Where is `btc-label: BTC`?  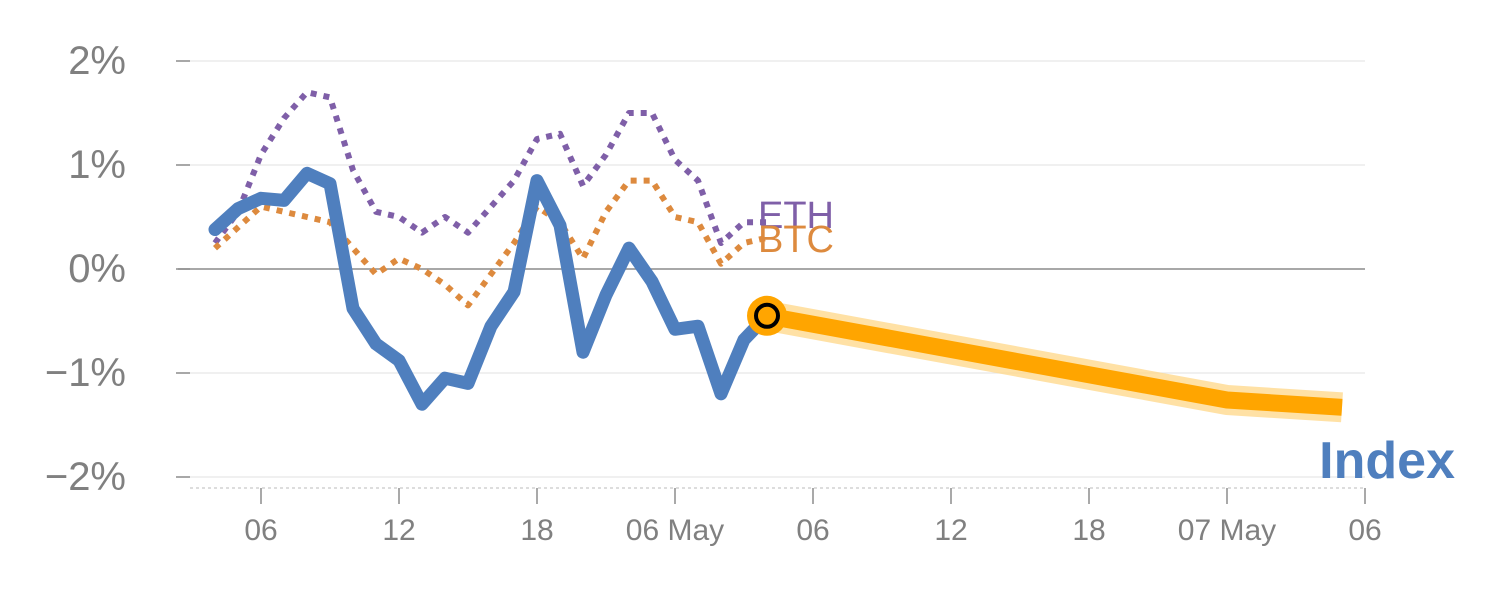
btc-label: BTC is located at coordinates (796, 240).